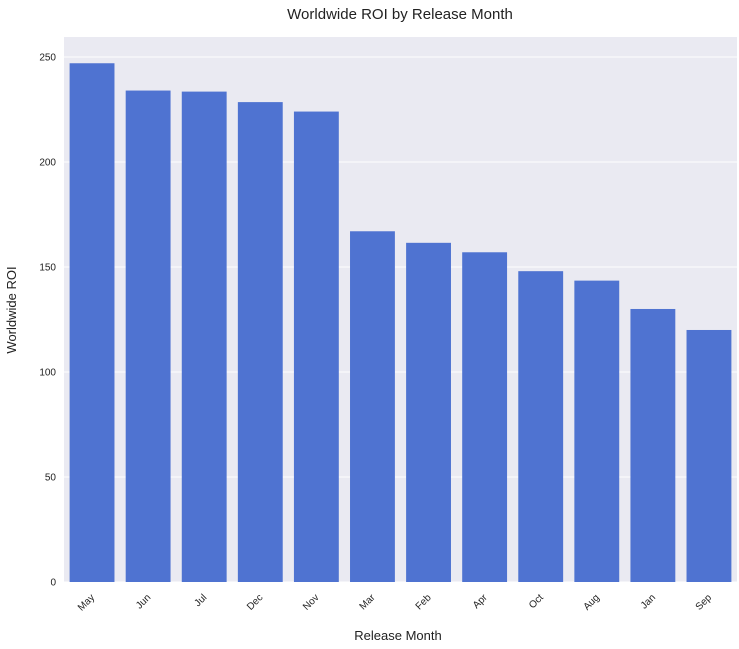 This screenshot has width=739, height=649. I want to click on chart-title: Worldwide ROI by Release Month, so click(400, 14).